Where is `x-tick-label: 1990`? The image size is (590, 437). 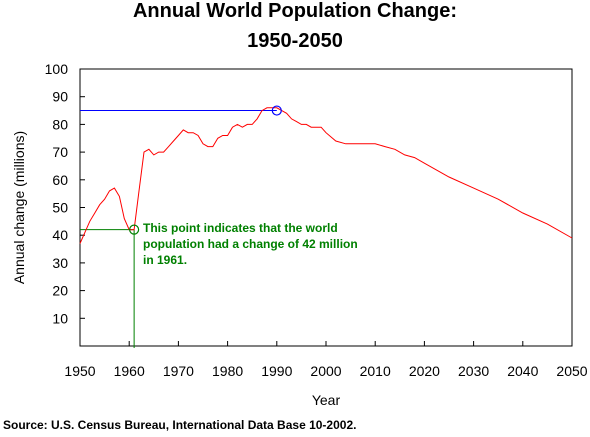
x-tick-label: 1990 is located at coordinates (276, 371).